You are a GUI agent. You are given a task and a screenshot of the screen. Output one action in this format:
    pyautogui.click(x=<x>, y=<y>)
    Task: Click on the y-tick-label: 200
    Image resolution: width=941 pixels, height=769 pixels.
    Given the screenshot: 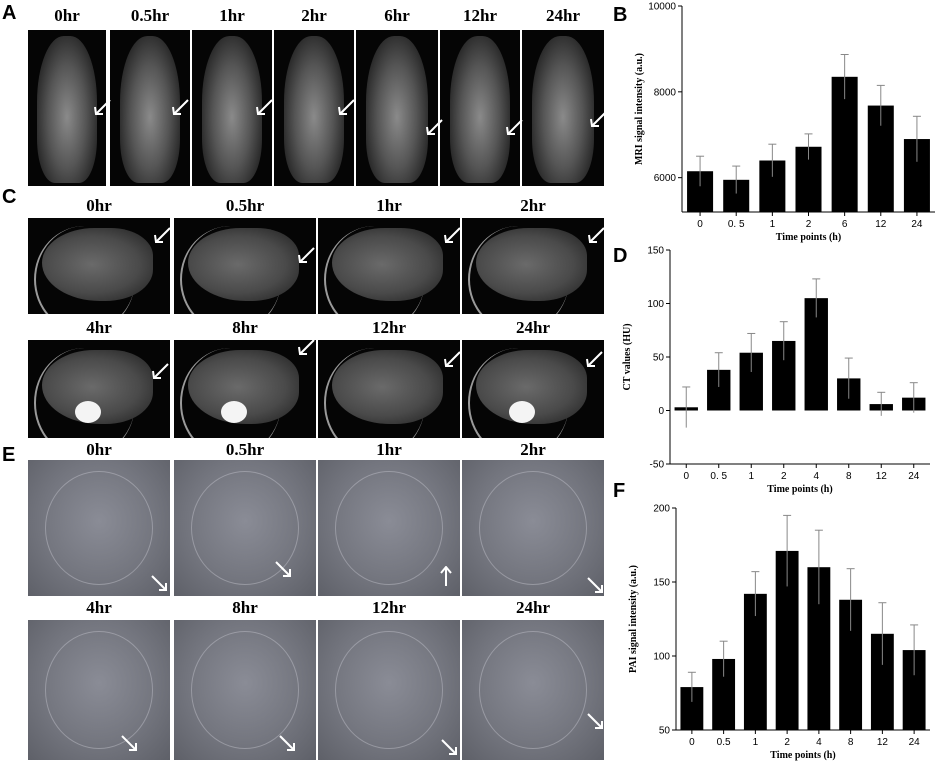 What is the action you would take?
    pyautogui.click(x=661, y=509)
    